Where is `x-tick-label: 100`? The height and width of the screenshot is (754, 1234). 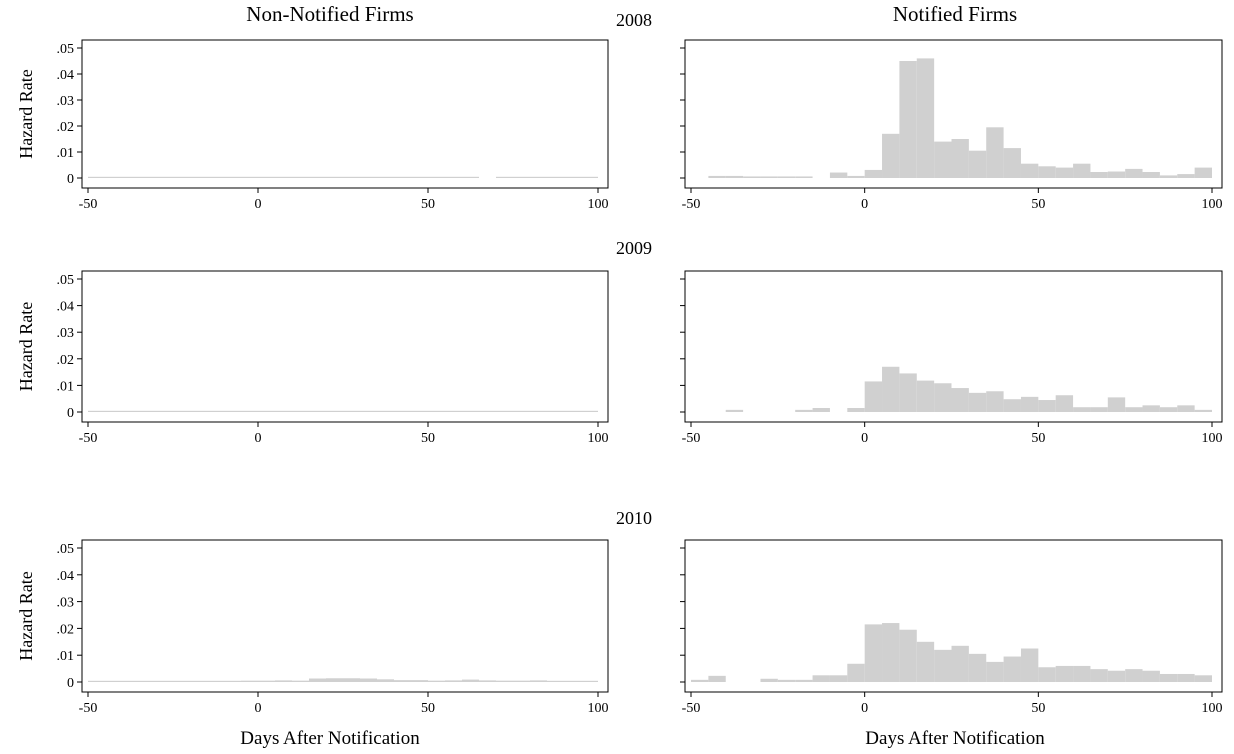
x-tick-label: 100 is located at coordinates (598, 708).